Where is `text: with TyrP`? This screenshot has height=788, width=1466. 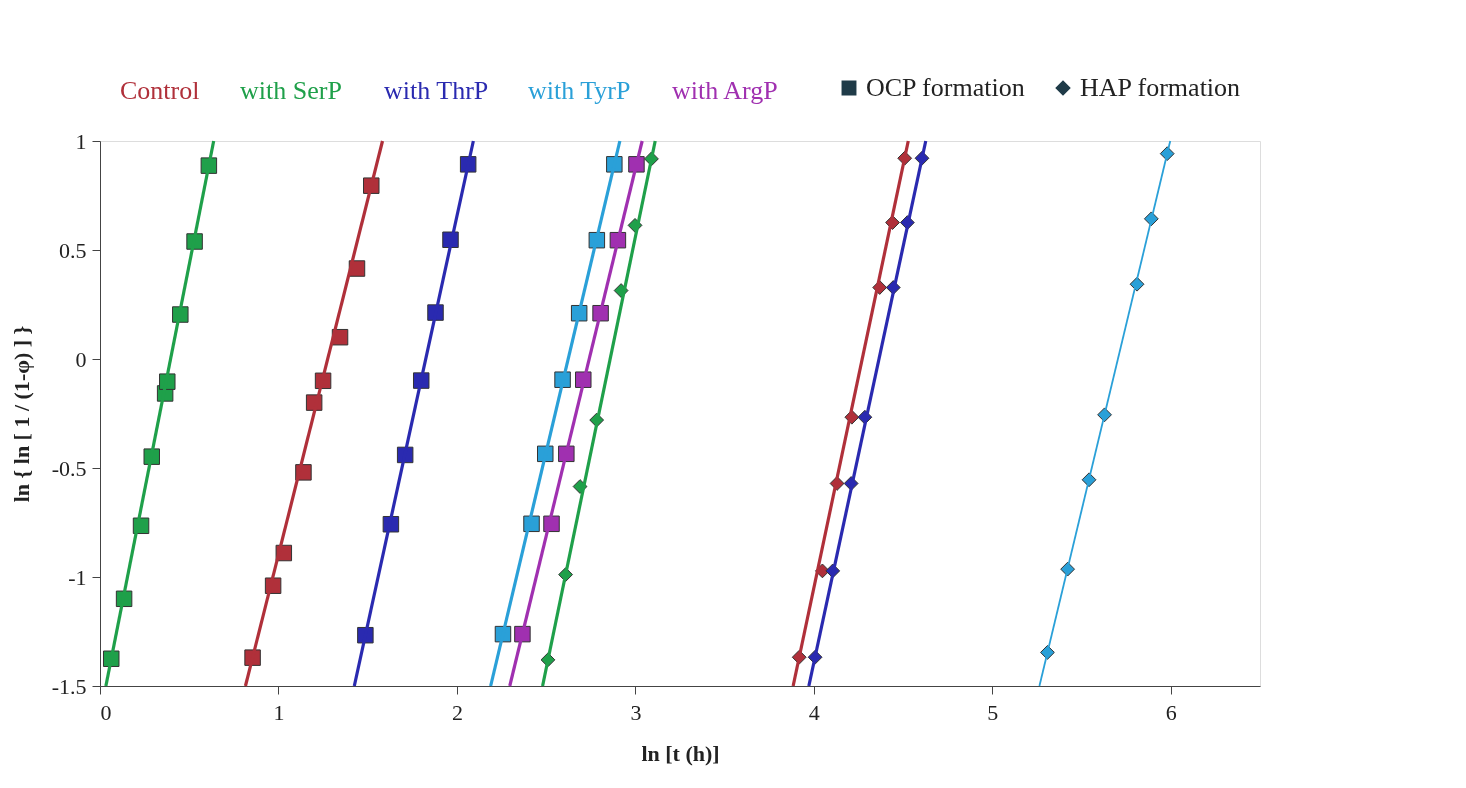
text: with TyrP is located at coordinates (579, 90).